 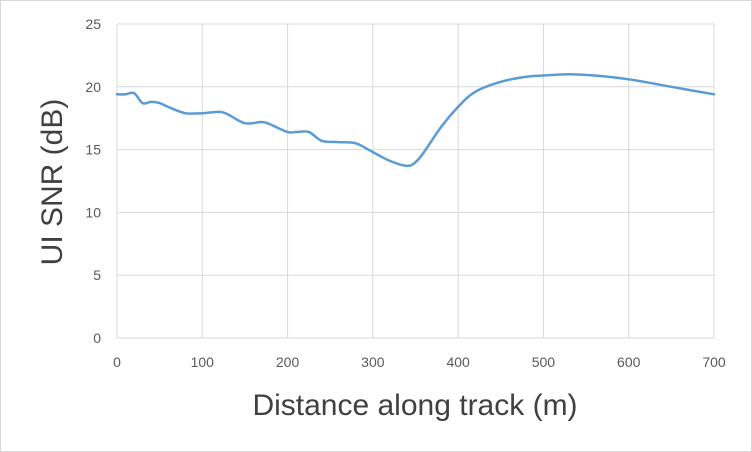 I want to click on x-tick-label: 300, so click(x=373, y=362).